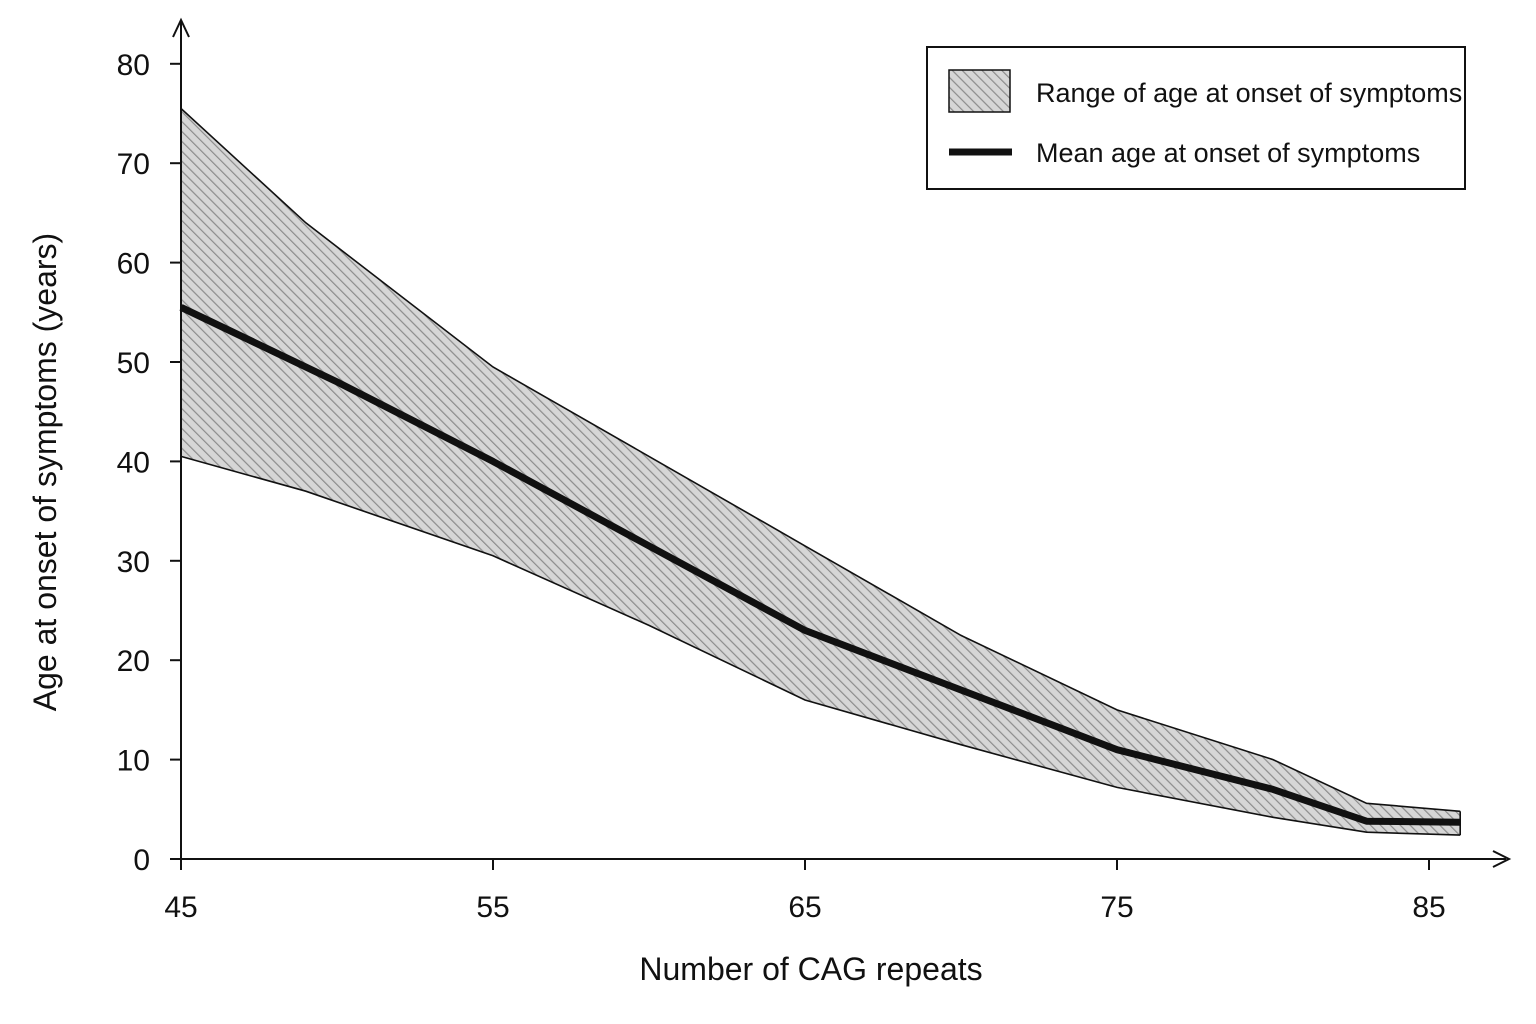 This screenshot has width=1536, height=1024. I want to click on x-tick-label: 75, so click(1116, 907).